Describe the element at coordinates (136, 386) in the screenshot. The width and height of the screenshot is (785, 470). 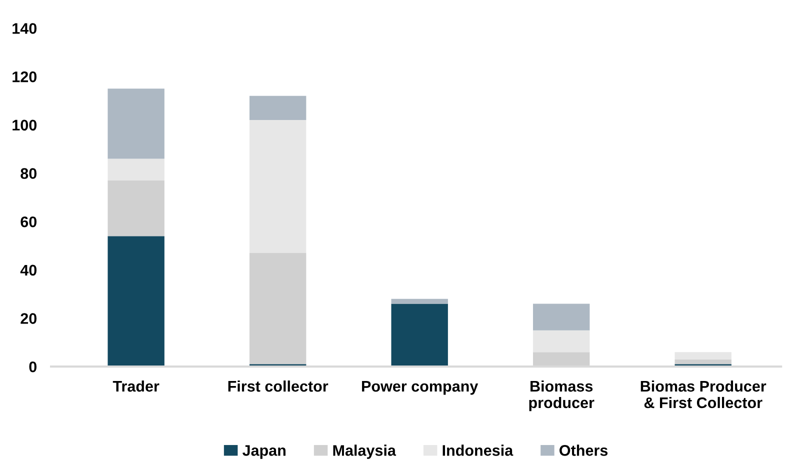
I see `x-tick-label: Trader` at that location.